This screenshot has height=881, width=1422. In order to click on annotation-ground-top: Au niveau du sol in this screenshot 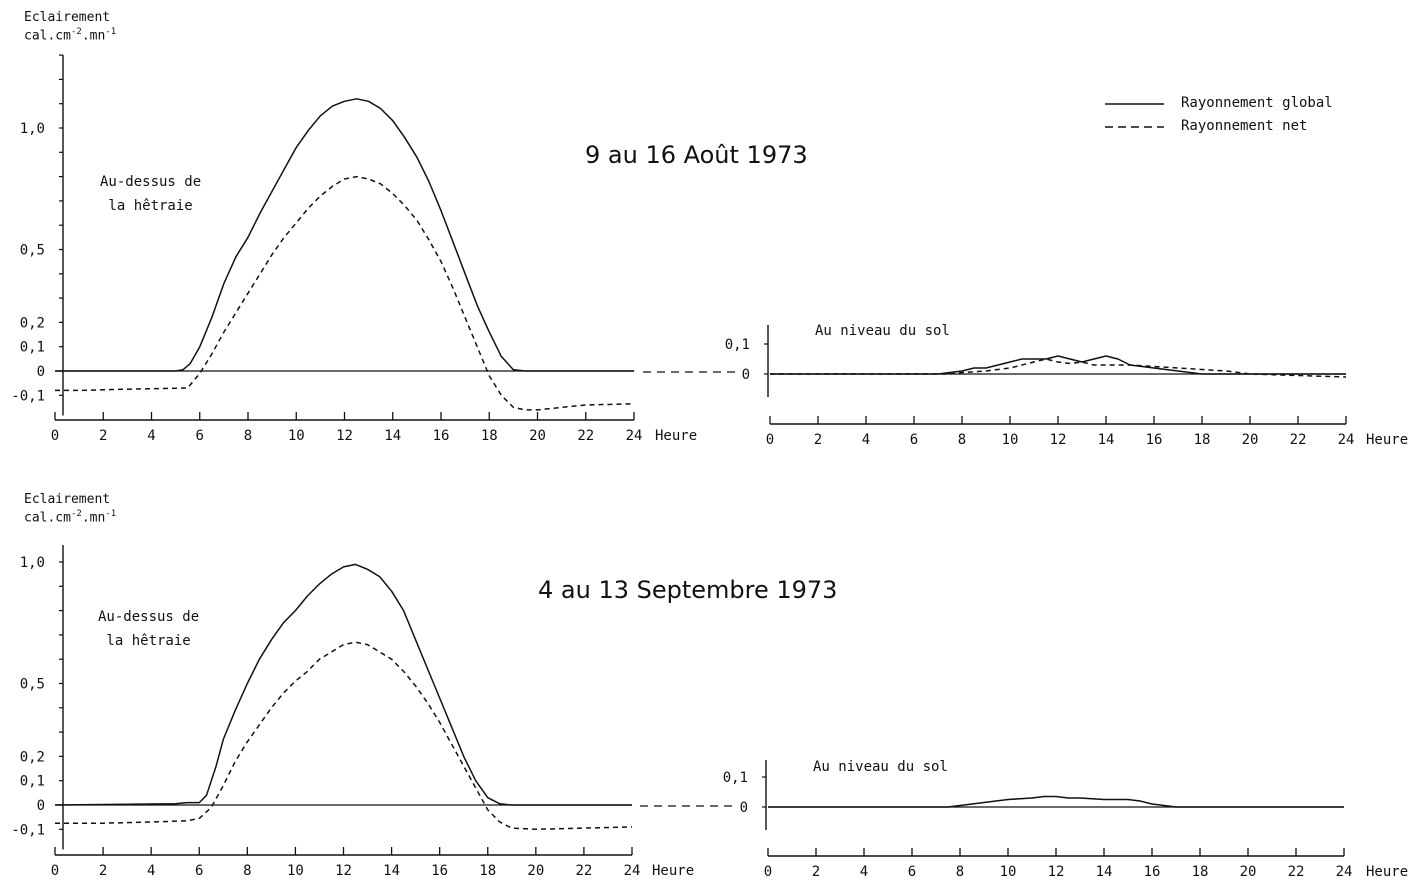, I will do `click(882, 331)`.